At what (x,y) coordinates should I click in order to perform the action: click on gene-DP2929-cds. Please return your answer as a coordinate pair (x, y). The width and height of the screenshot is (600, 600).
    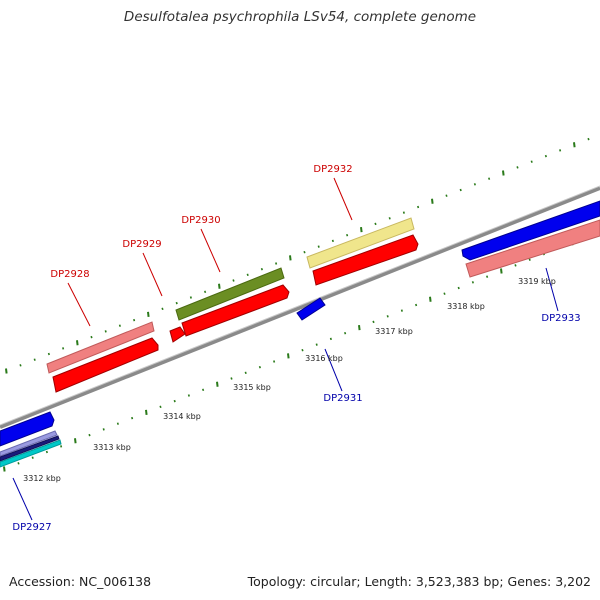
    Looking at the image, I should click on (177, 334).